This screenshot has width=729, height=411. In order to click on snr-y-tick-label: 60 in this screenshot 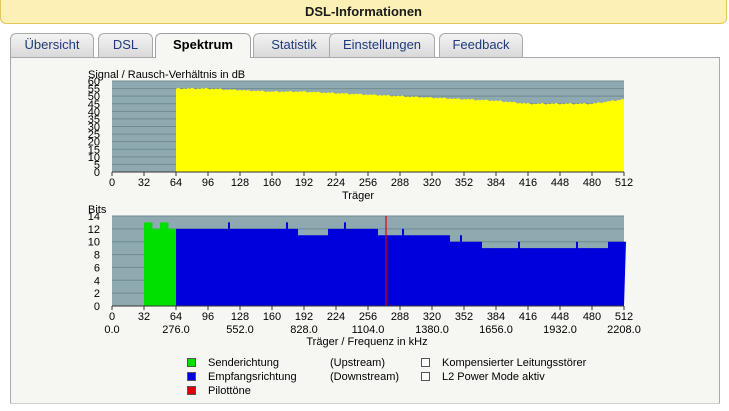, I will do `click(94, 82)`.